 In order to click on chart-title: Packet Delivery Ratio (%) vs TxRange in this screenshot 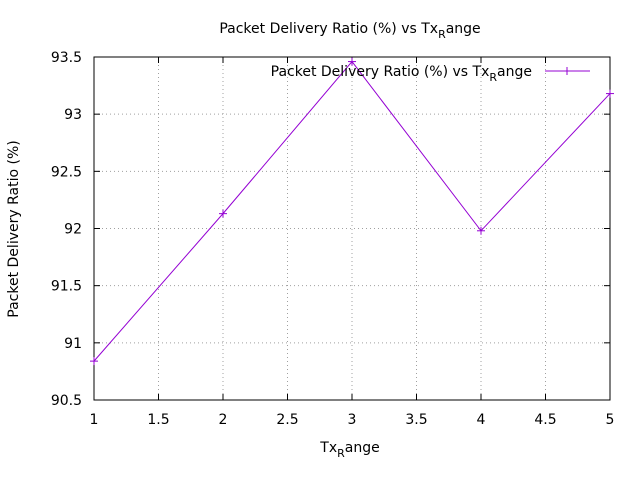, I will do `click(349, 31)`.